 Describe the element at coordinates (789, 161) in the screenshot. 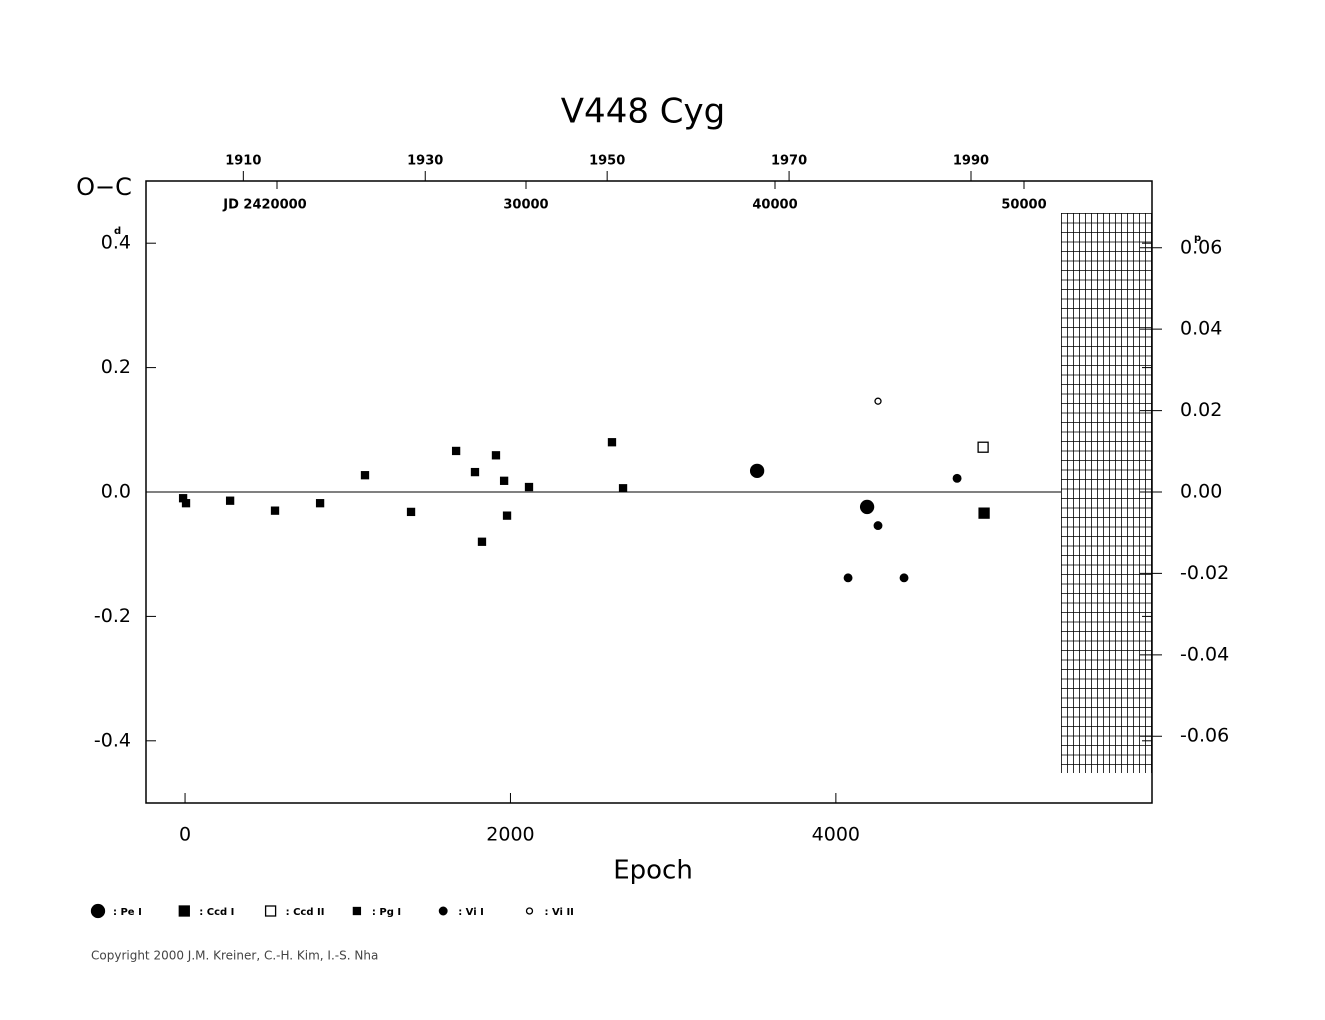

I see `year-tick-label: 1970` at that location.